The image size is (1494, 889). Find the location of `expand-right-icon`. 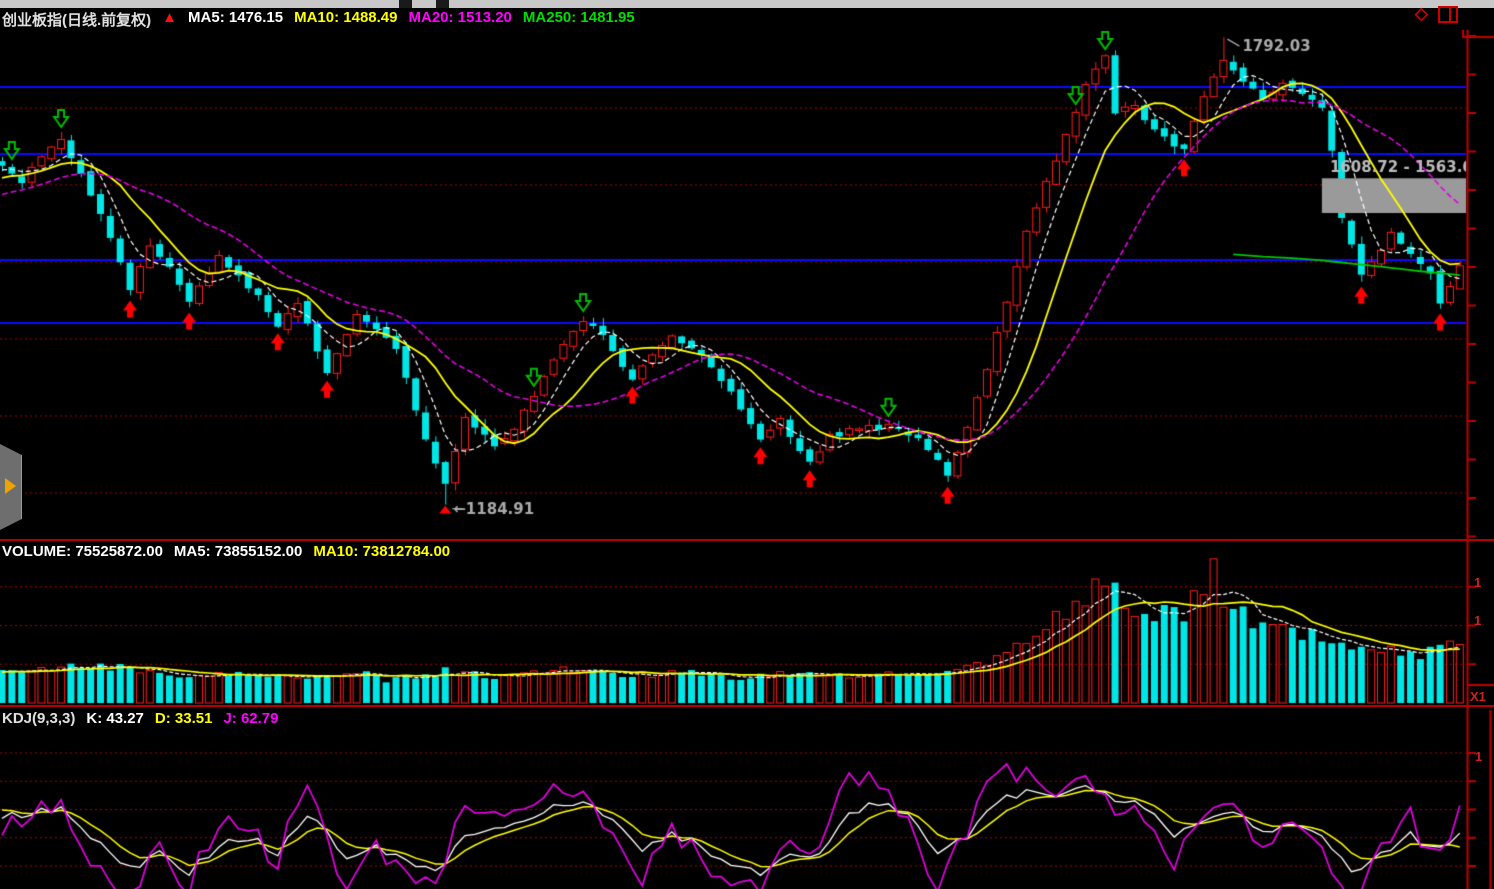

expand-right-icon is located at coordinates (10, 486).